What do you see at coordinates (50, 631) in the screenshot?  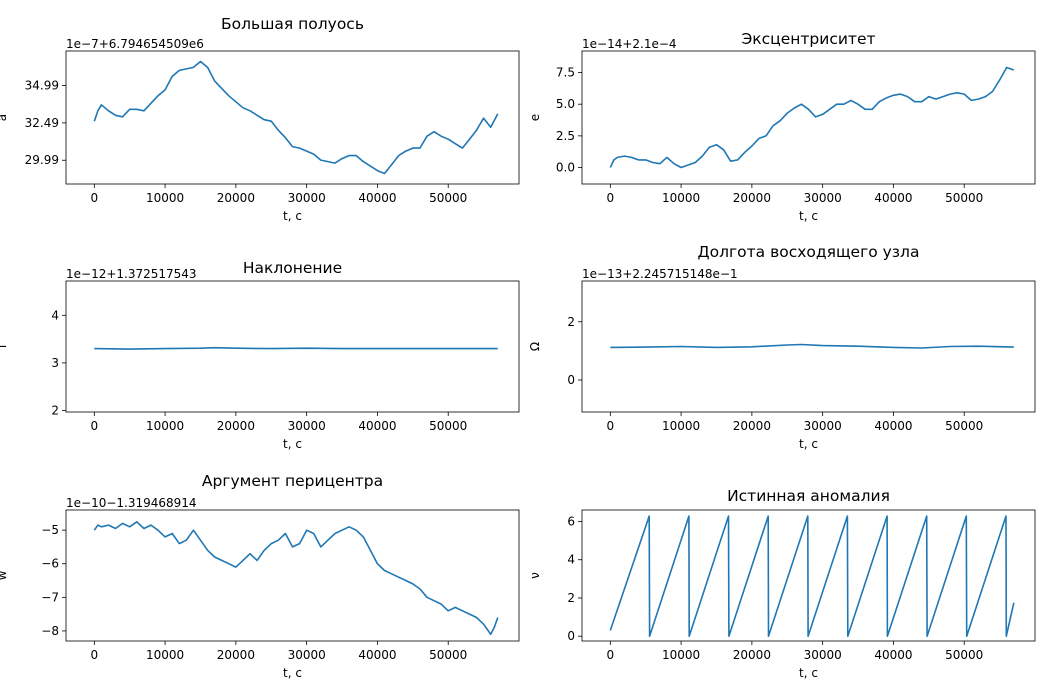 I see `y-tick-label: −8` at bounding box center [50, 631].